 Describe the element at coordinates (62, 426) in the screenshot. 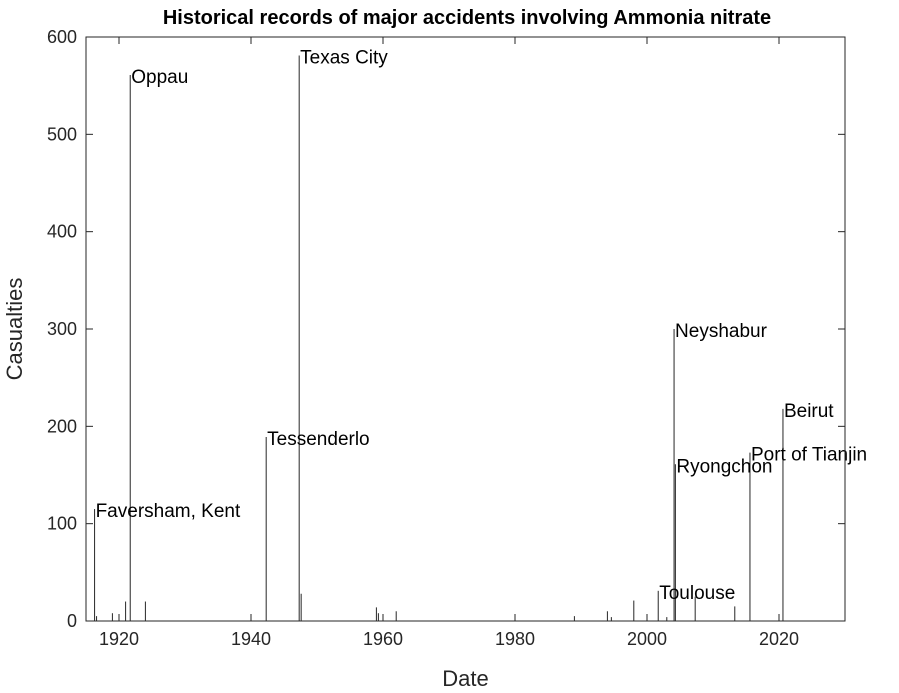

I see `y-tick-label: 200` at that location.